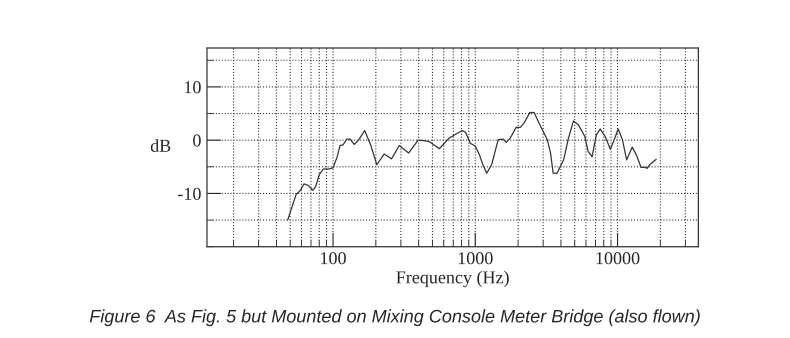 This screenshot has width=790, height=338. I want to click on y-axis-title: dB, so click(160, 145).